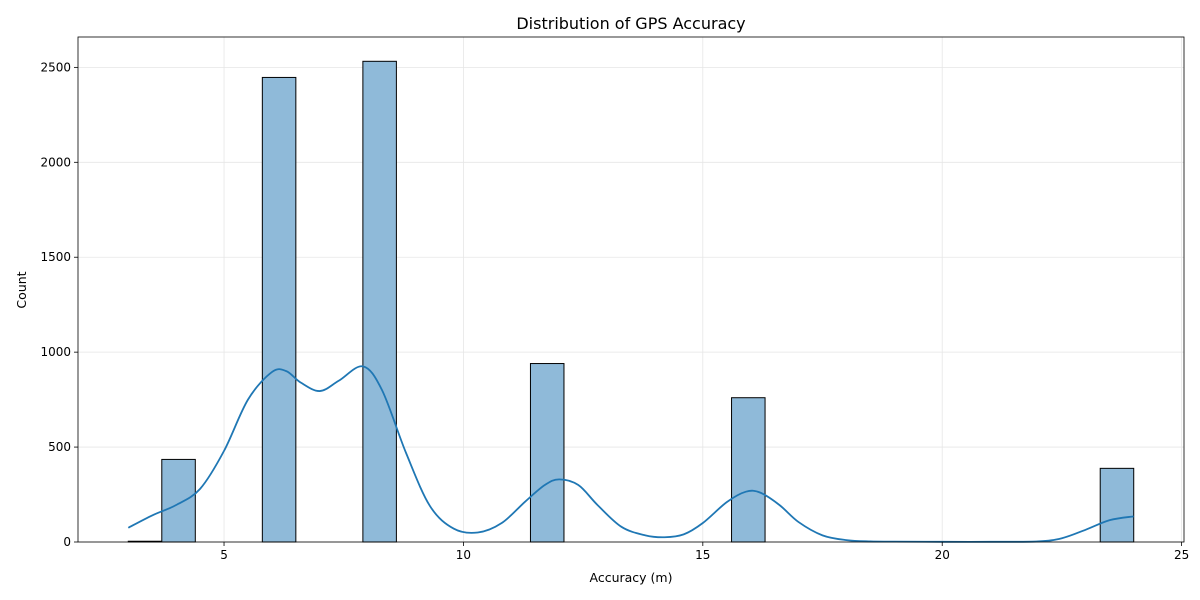 The image size is (1200, 600). I want to click on y-tick-label-0: 0, so click(67, 542).